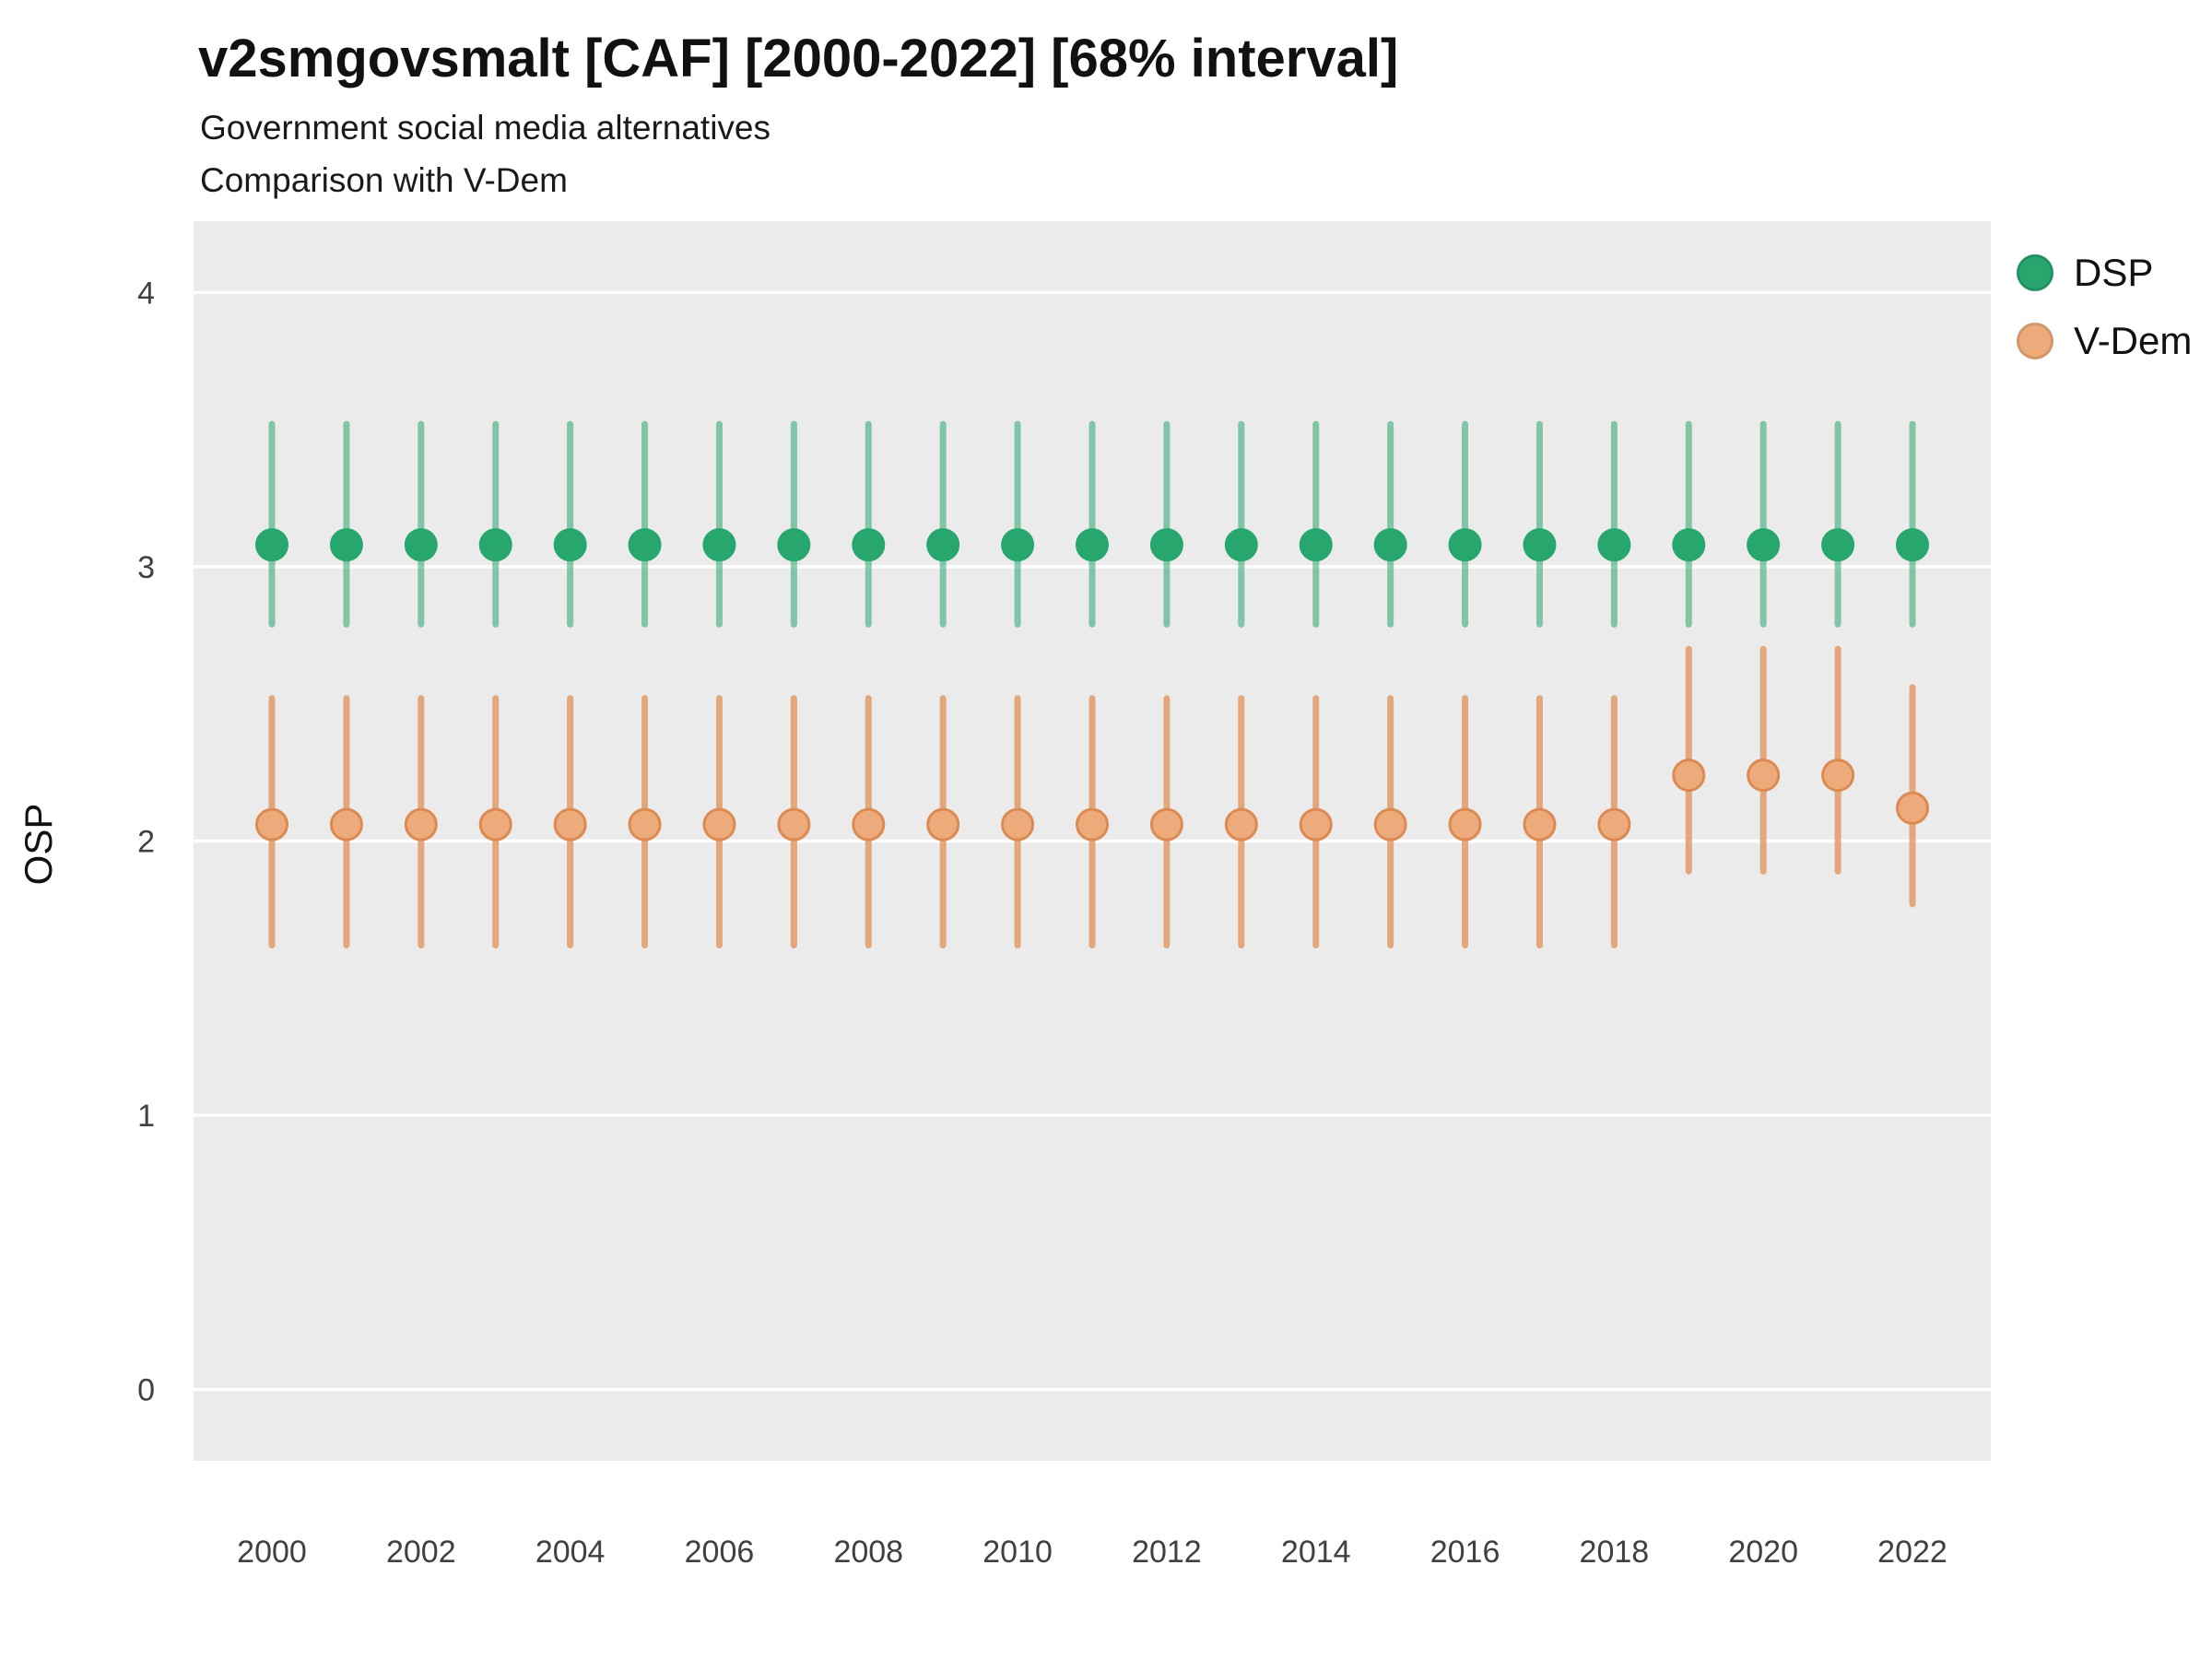  I want to click on x-tick-label-2022: 2022, so click(1912, 1552).